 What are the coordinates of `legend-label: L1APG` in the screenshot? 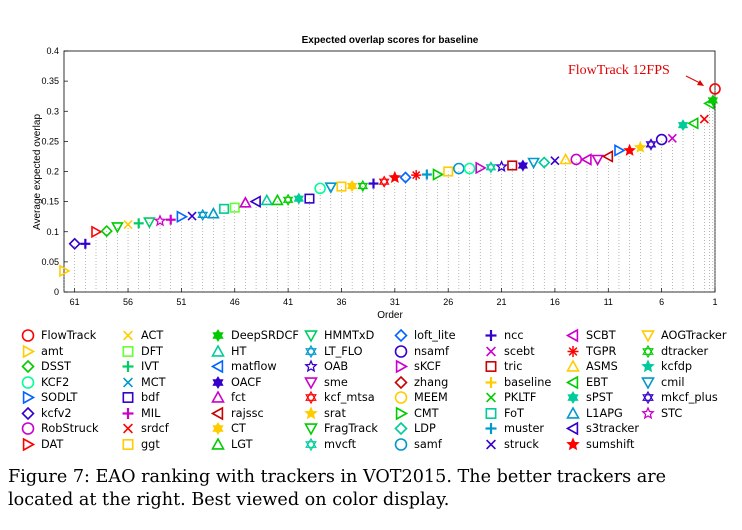 It's located at (604, 413).